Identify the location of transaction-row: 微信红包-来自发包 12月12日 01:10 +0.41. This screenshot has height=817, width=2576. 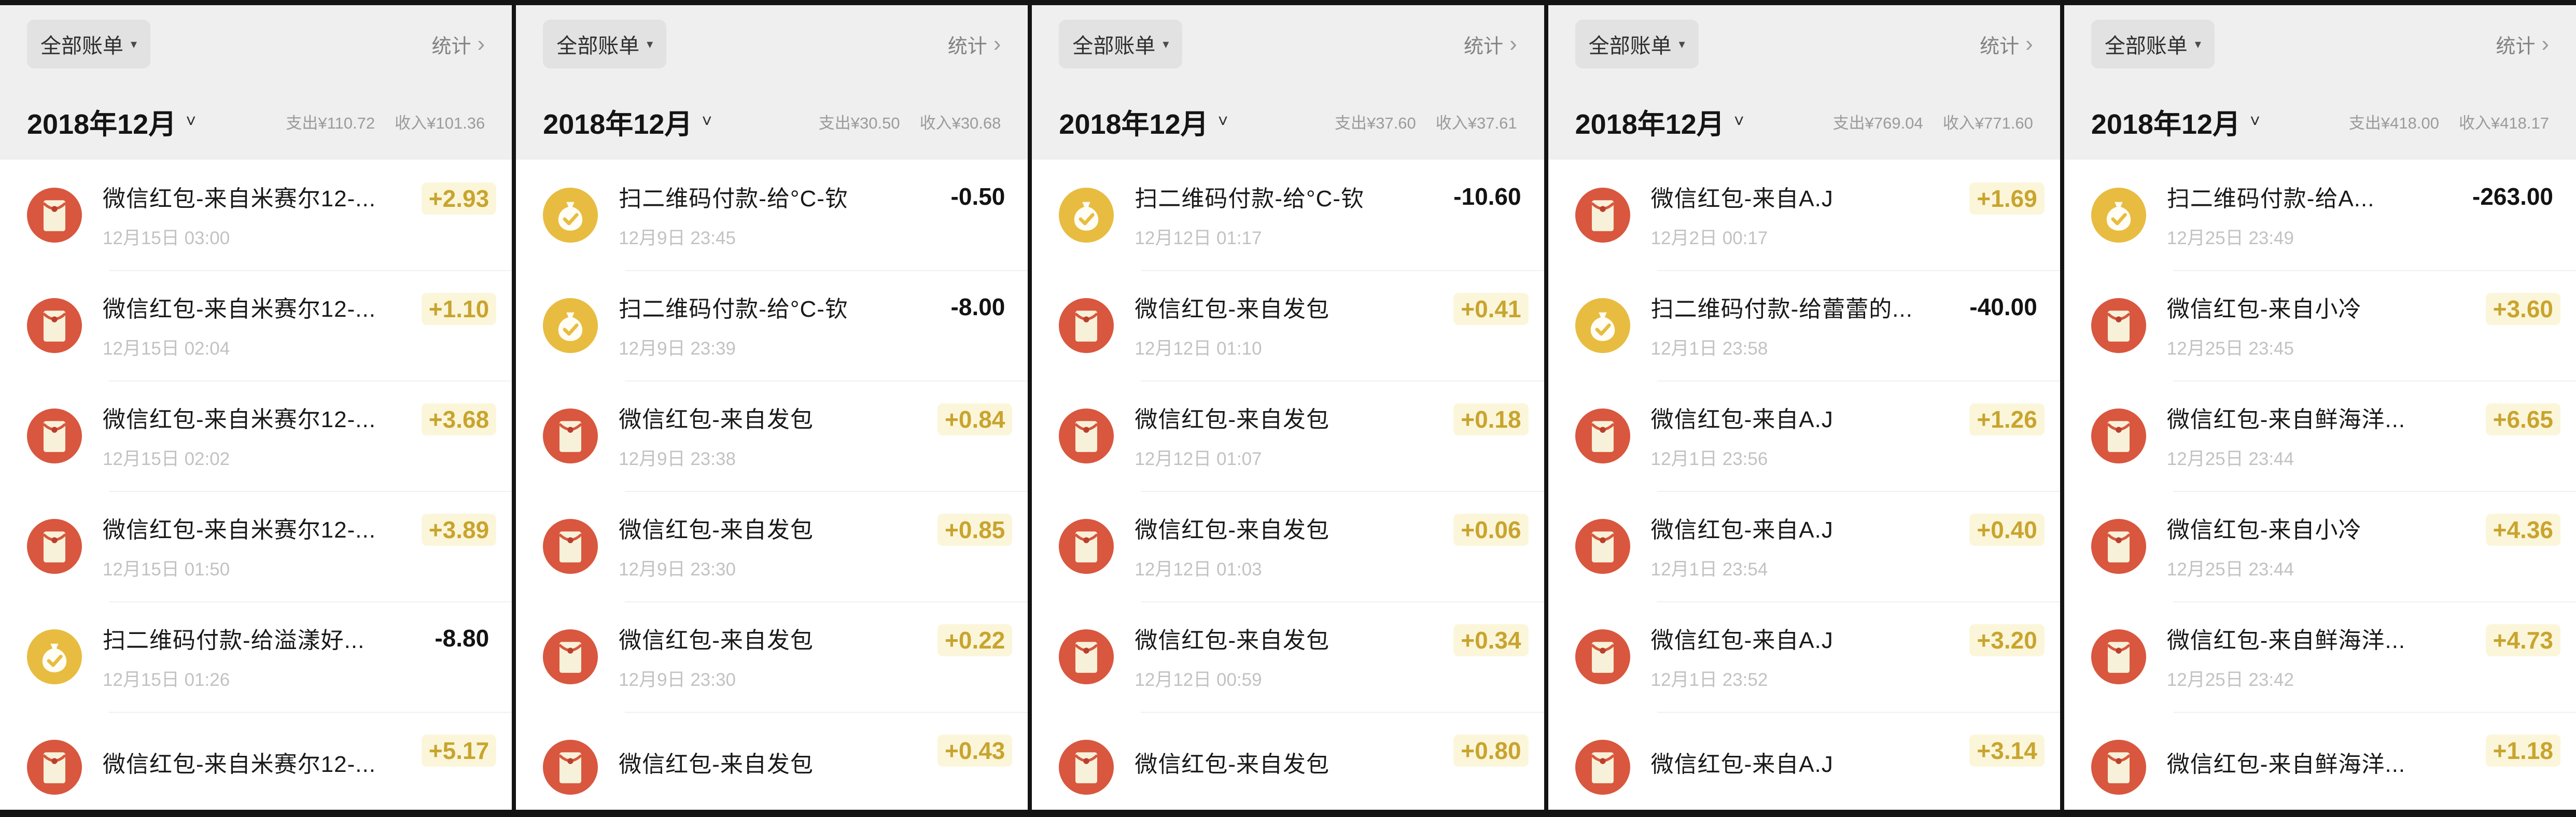
(1288, 326).